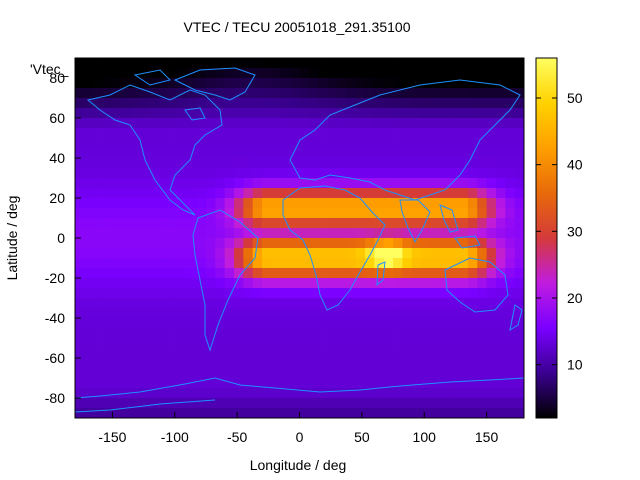 The height and width of the screenshot is (480, 640). What do you see at coordinates (476, 285) in the screenshot?
I see `australia-outline` at bounding box center [476, 285].